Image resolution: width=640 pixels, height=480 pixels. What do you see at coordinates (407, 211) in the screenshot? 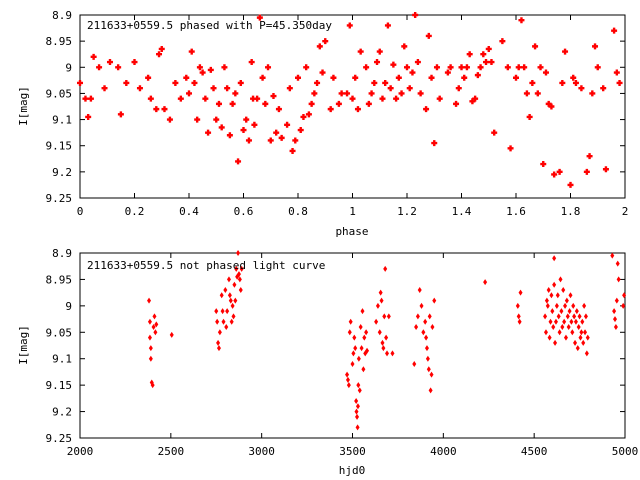
I see `phased-x-tick-label: 1.2` at bounding box center [407, 211].